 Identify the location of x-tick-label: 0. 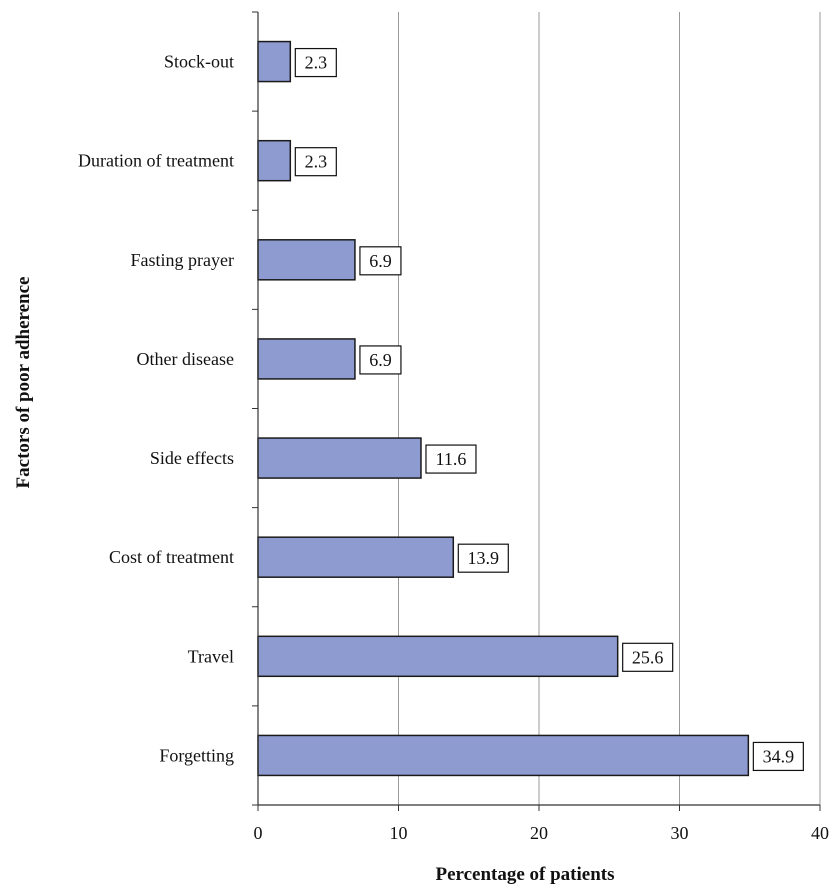
(258, 833).